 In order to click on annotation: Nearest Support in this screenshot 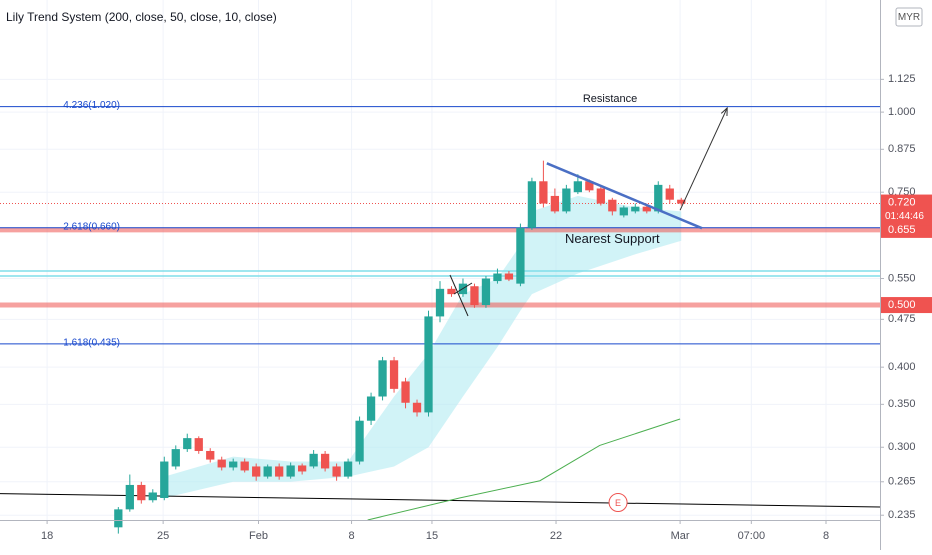, I will do `click(612, 238)`.